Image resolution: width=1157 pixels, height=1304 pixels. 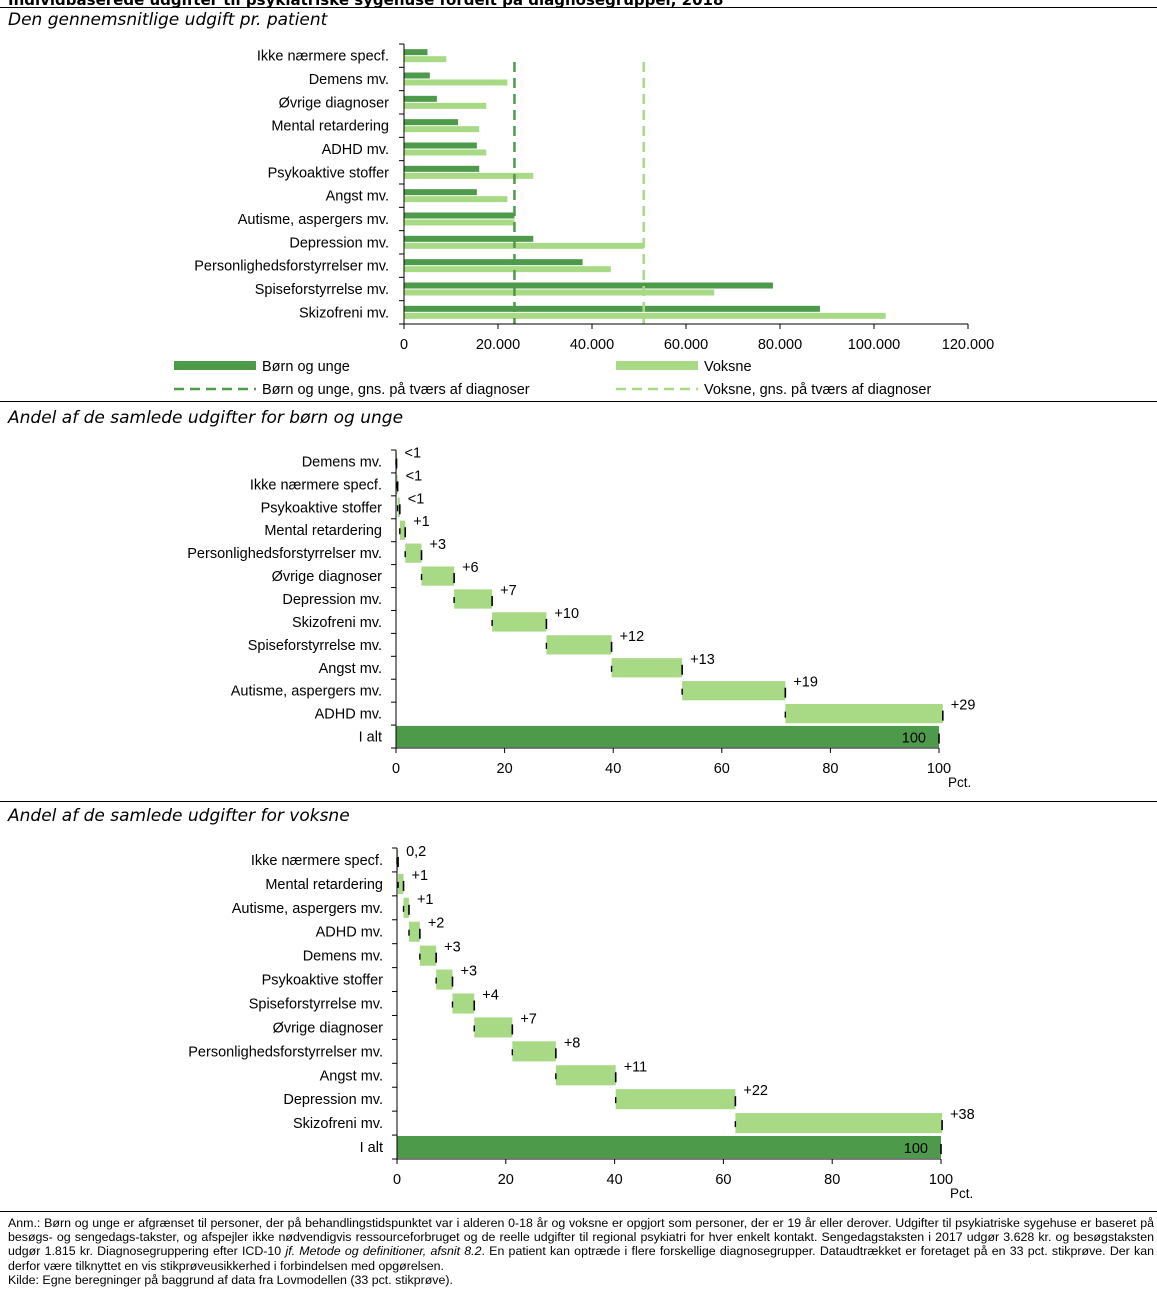 What do you see at coordinates (657, 365) in the screenshot?
I see `legend-swatch` at bounding box center [657, 365].